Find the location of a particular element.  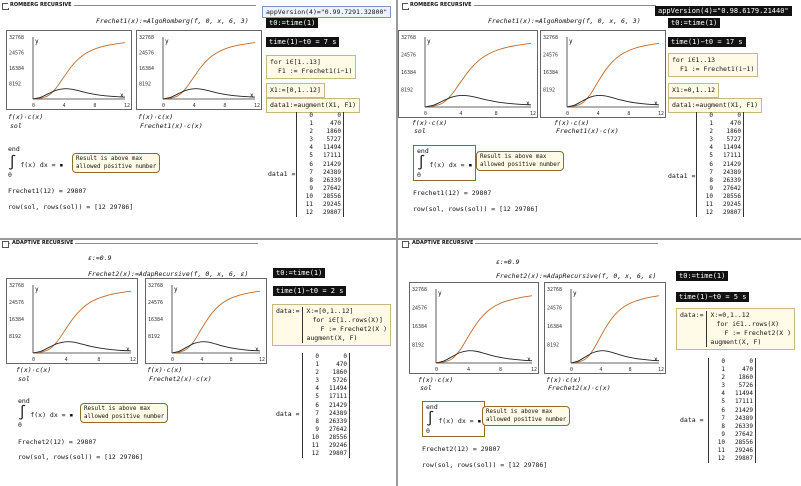

loop-body: F1 := Frechet1(i−1) is located at coordinates (717, 69).